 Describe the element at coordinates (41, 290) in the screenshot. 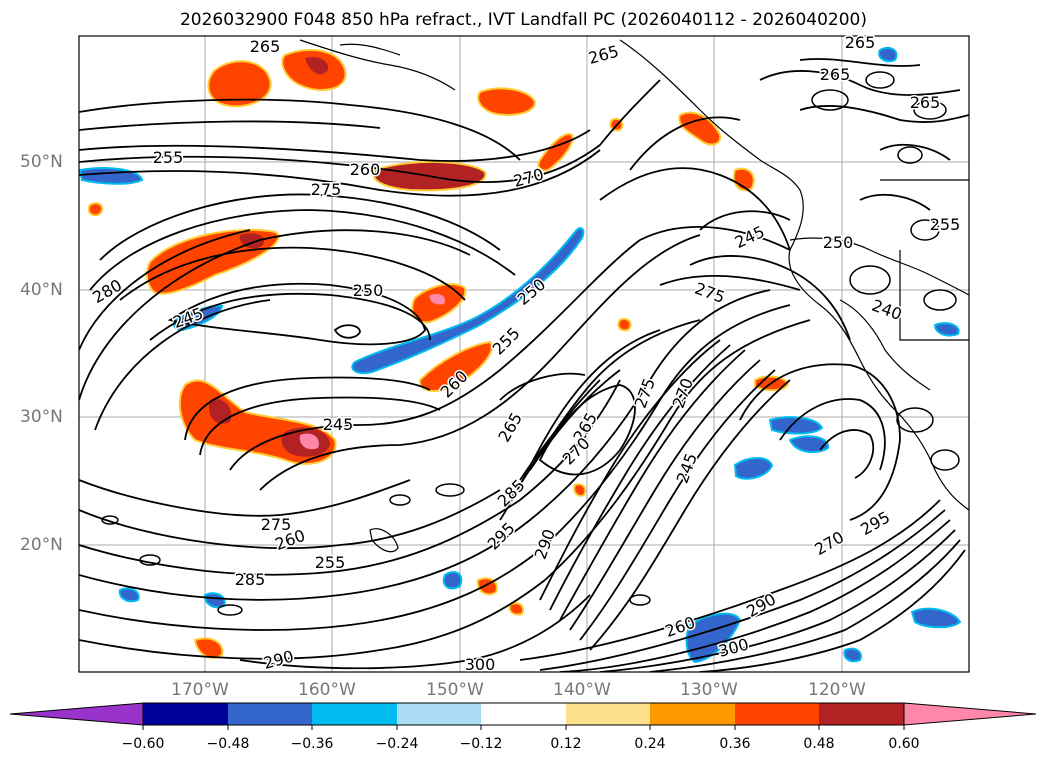

I see `lat-label-40n: 40°N` at that location.